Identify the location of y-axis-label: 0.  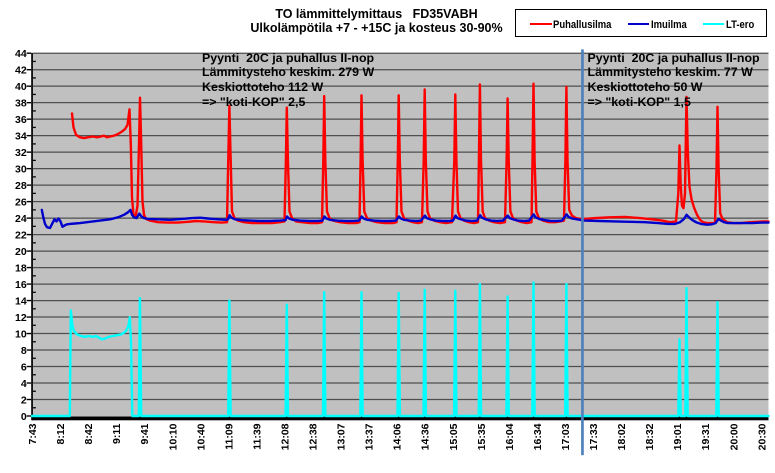
(24, 417).